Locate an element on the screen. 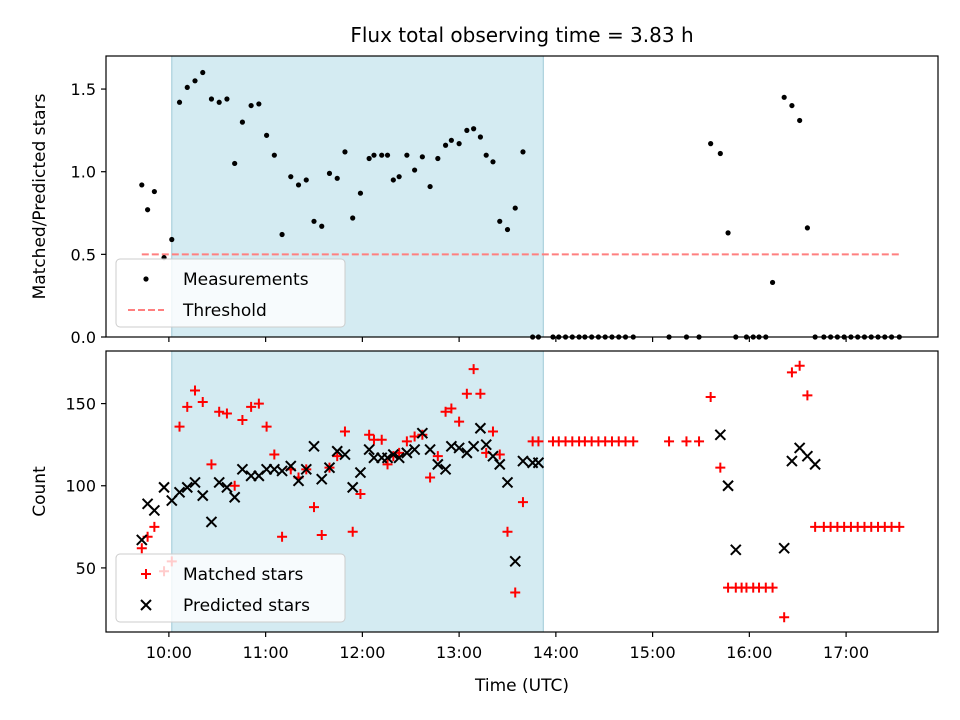 The height and width of the screenshot is (720, 960). x-tick-label: 13:00 is located at coordinates (459, 652).